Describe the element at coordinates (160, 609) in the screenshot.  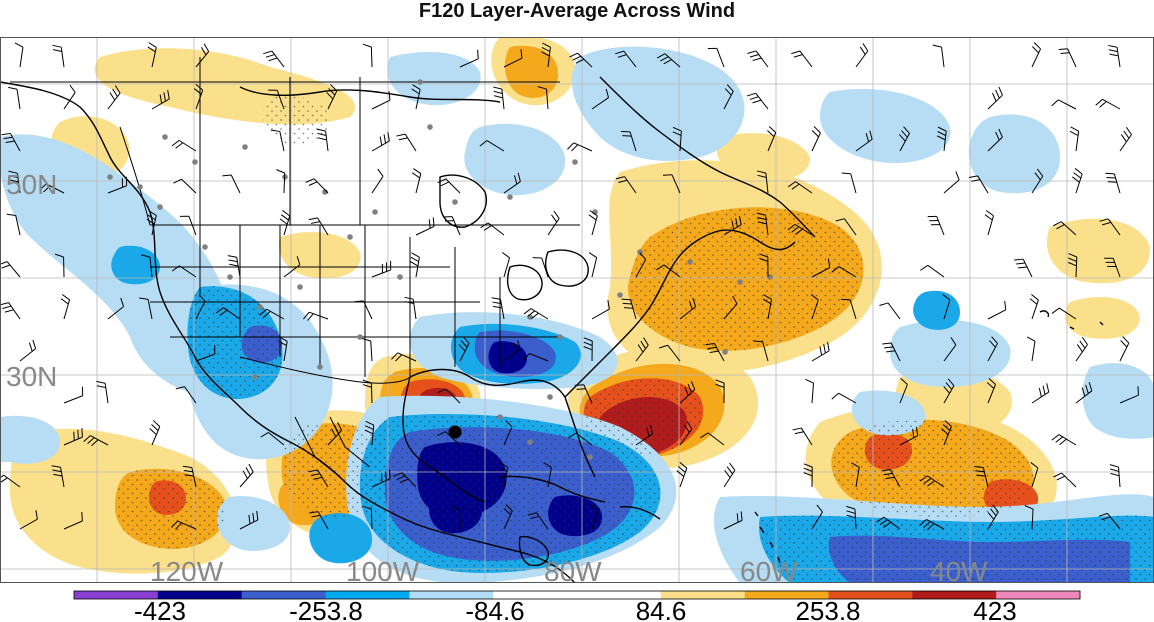
I see `colorbar-label-1: -423` at that location.